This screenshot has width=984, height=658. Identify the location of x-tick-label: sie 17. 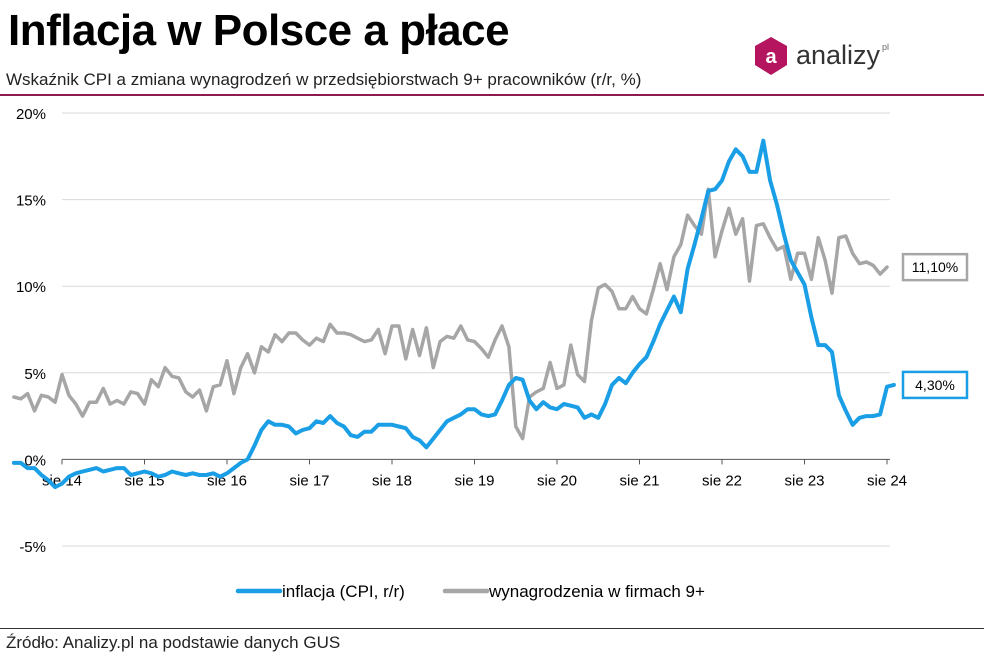
(309, 480).